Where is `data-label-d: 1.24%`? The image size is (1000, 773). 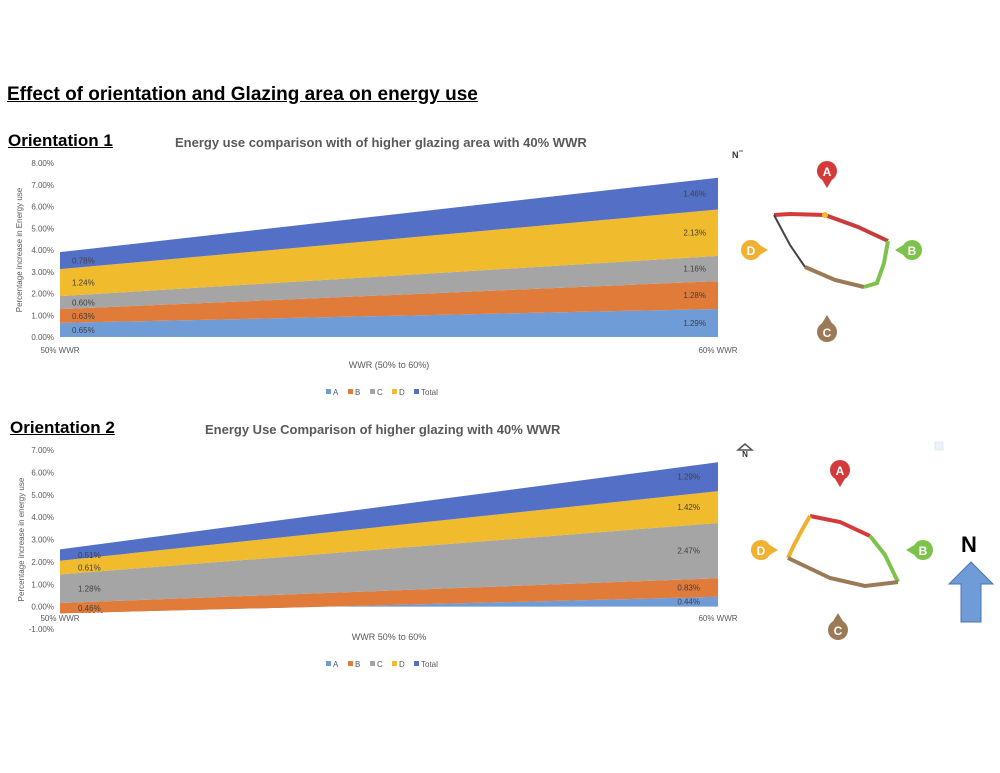 data-label-d: 1.24% is located at coordinates (83, 283).